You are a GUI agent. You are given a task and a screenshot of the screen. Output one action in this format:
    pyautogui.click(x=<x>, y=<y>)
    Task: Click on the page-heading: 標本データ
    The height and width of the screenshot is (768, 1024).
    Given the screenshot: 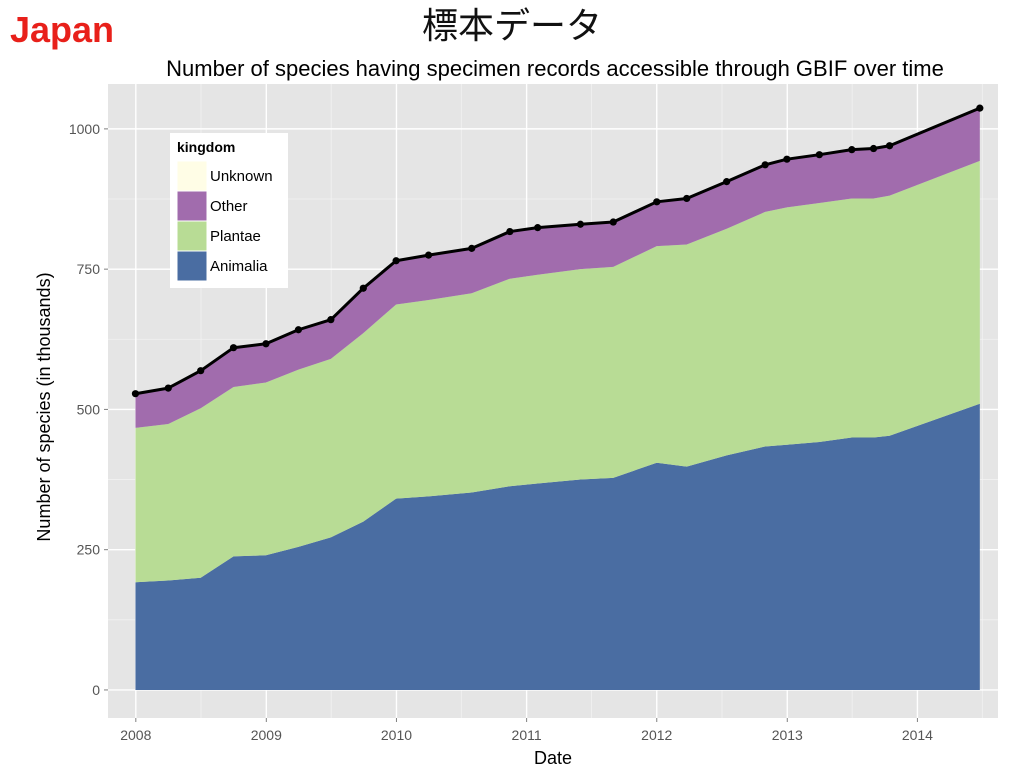 What is the action you would take?
    pyautogui.click(x=511, y=26)
    